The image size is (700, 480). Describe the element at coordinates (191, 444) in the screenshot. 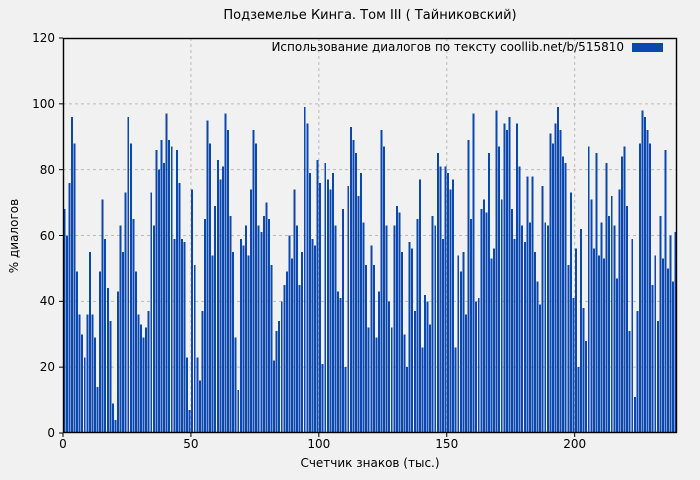

I see `x-tick-label: 50` at that location.